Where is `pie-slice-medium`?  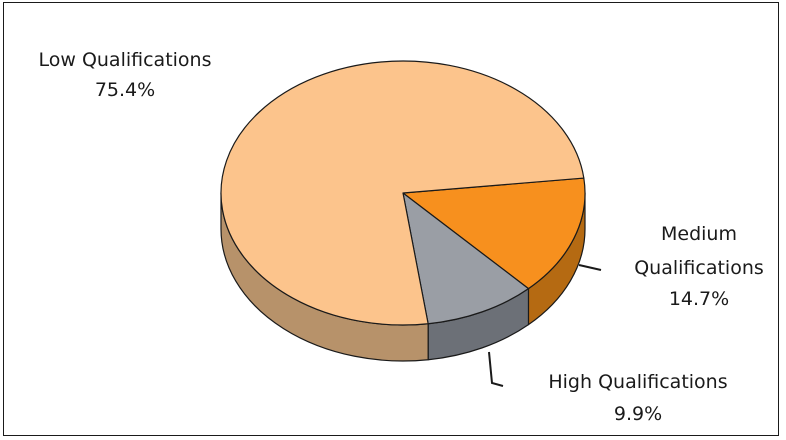 pie-slice-medium is located at coordinates (494, 233).